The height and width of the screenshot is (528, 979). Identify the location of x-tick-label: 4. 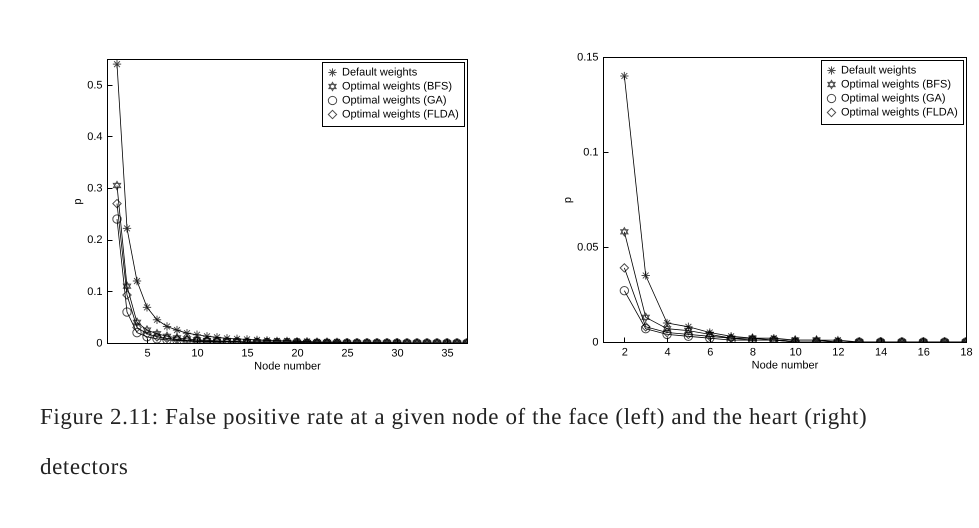
(667, 352).